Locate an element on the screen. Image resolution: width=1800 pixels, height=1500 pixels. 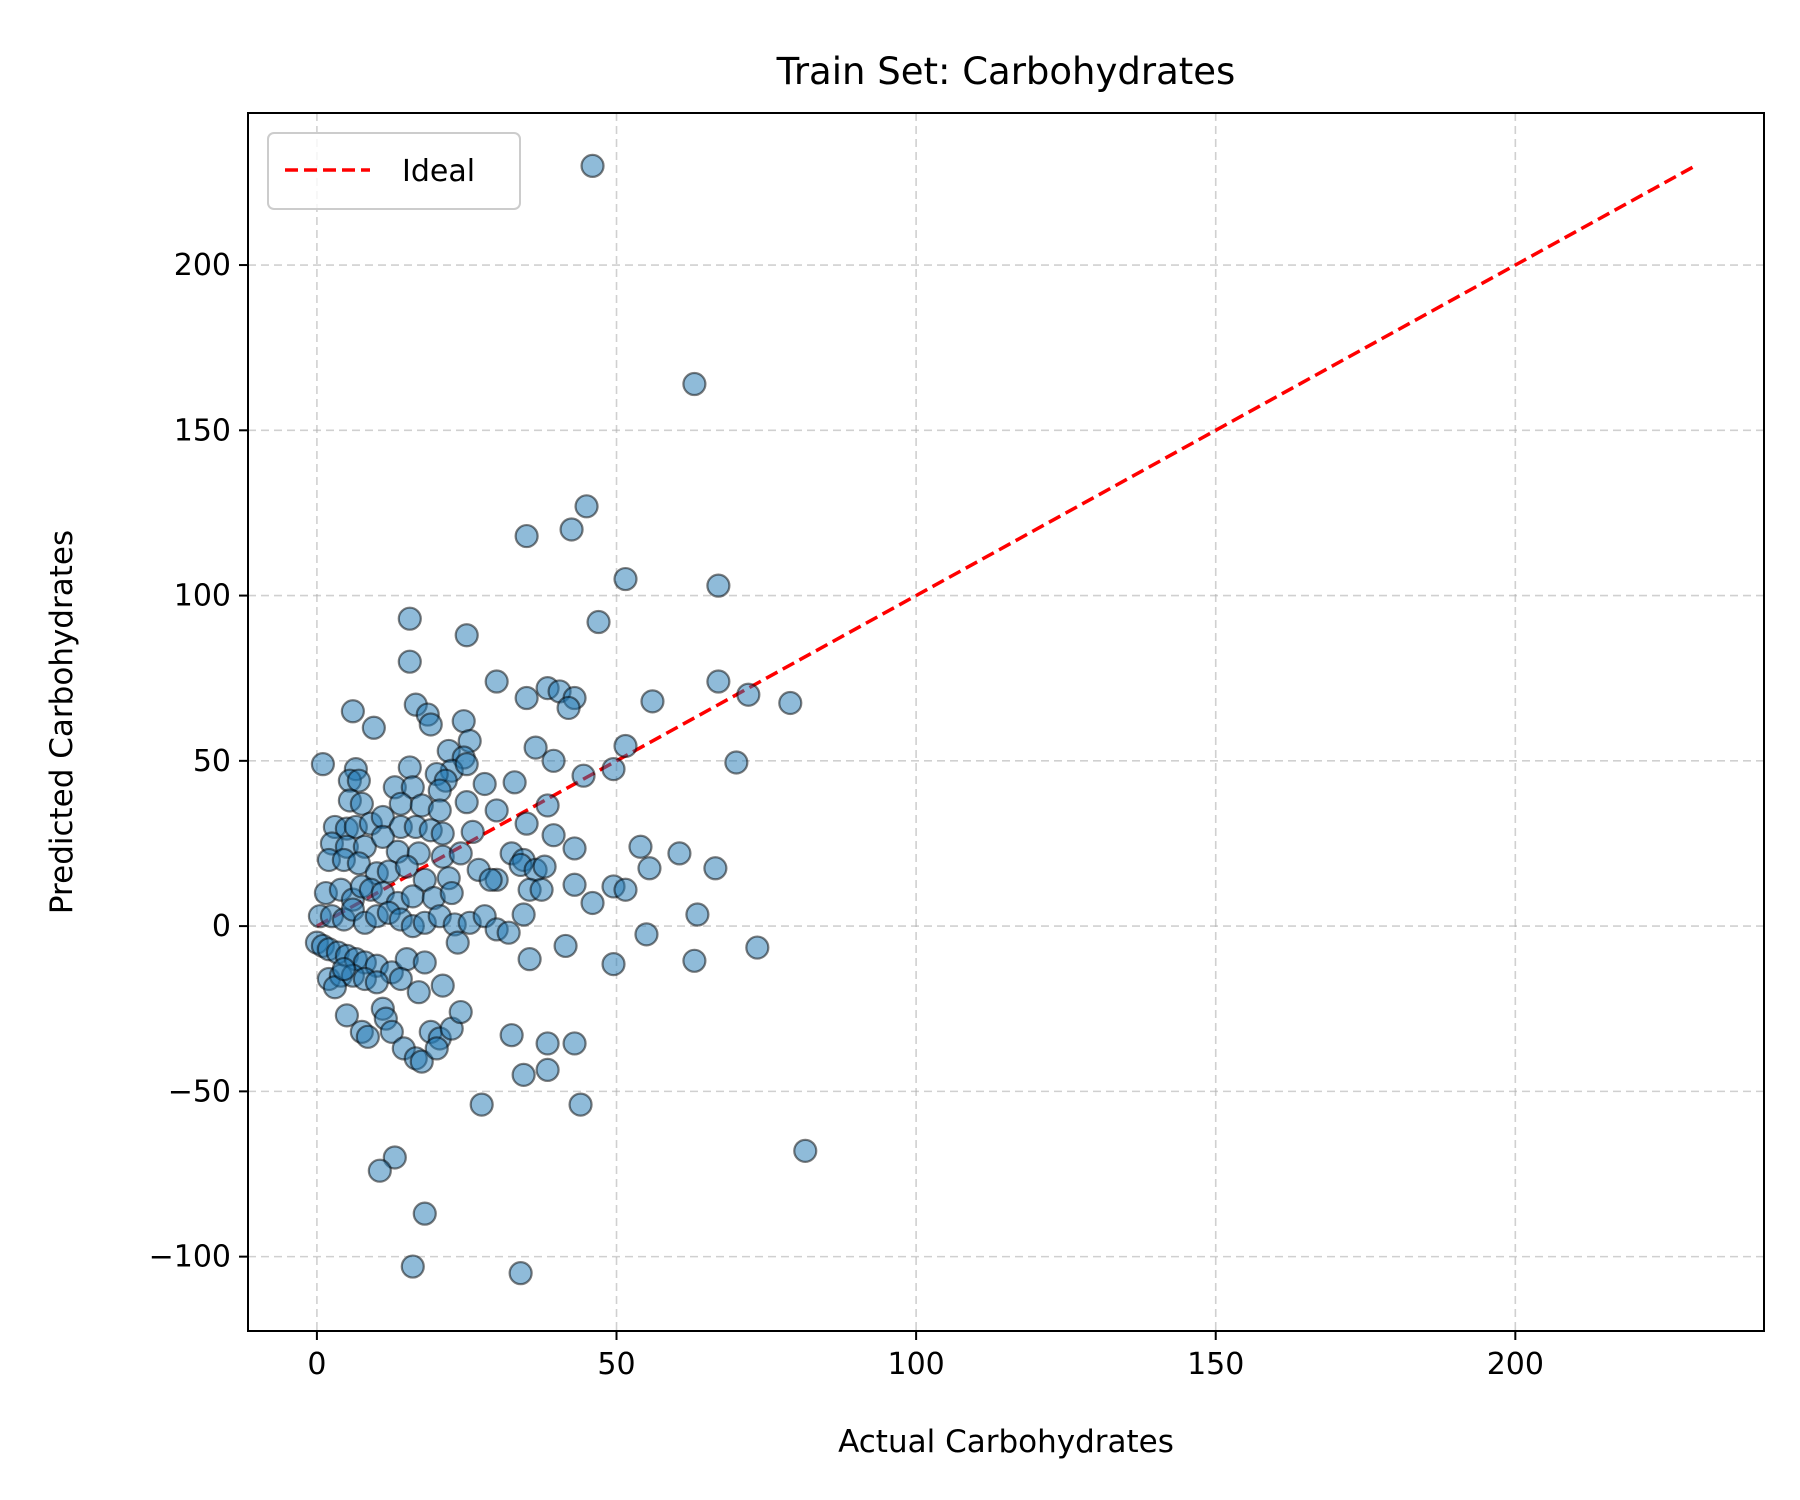
x-tick-label: 200 is located at coordinates (1515, 1364).